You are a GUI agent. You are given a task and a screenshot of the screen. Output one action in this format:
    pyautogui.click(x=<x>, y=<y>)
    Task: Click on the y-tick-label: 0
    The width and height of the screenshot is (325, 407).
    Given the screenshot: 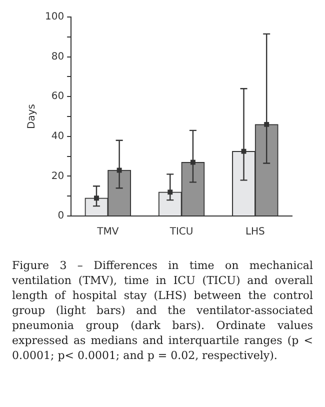 What is the action you would take?
    pyautogui.click(x=61, y=216)
    